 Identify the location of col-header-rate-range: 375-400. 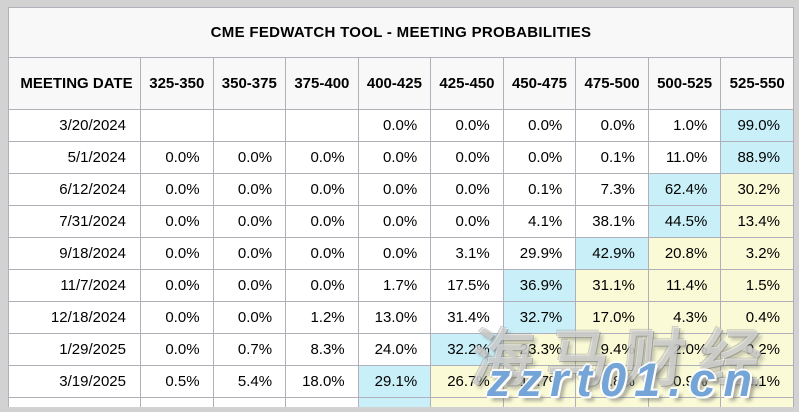
(322, 83).